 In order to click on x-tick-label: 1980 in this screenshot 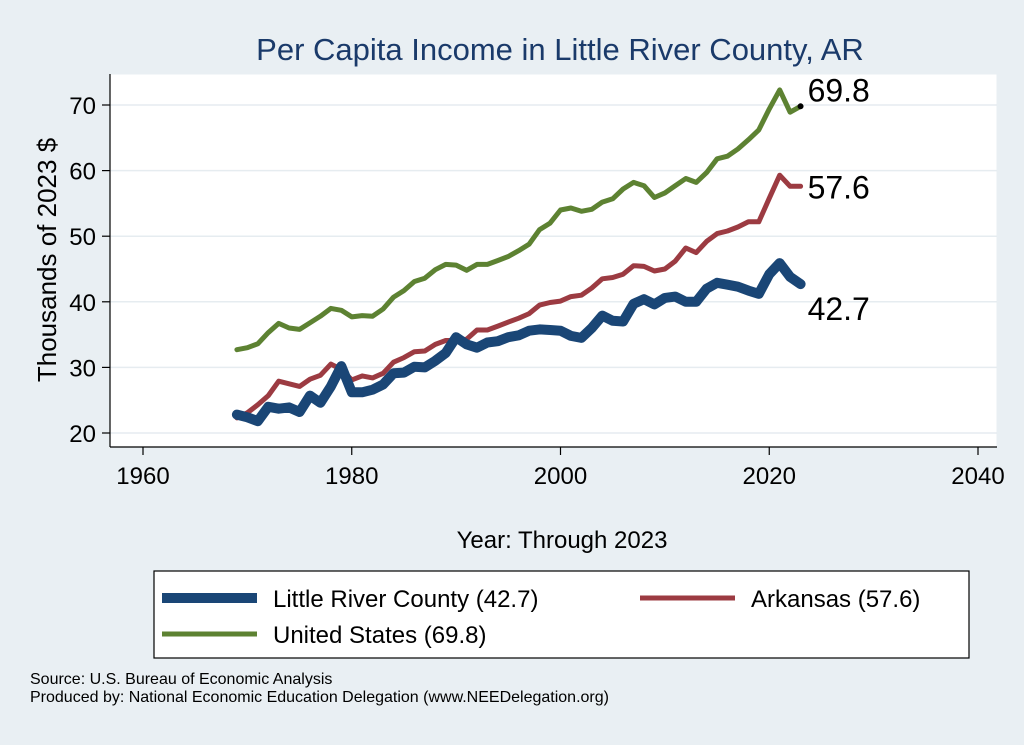, I will do `click(351, 476)`.